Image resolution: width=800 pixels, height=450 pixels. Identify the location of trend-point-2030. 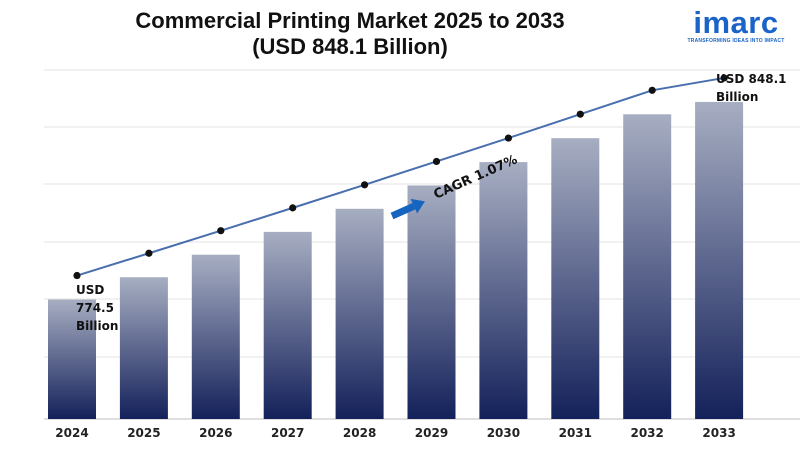
(508, 138).